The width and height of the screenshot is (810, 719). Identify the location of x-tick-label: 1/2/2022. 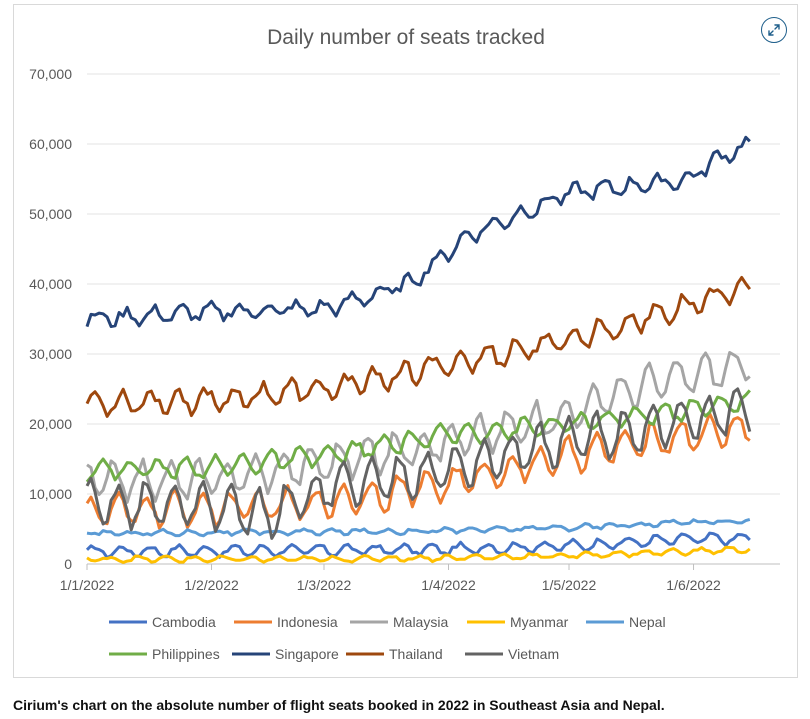
(211, 585).